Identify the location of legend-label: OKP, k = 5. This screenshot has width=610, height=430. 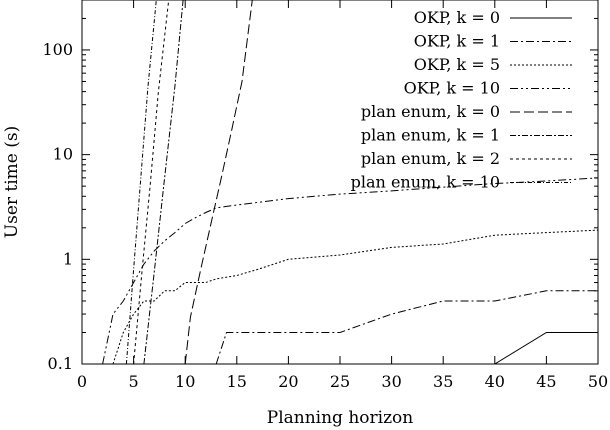
(457, 64).